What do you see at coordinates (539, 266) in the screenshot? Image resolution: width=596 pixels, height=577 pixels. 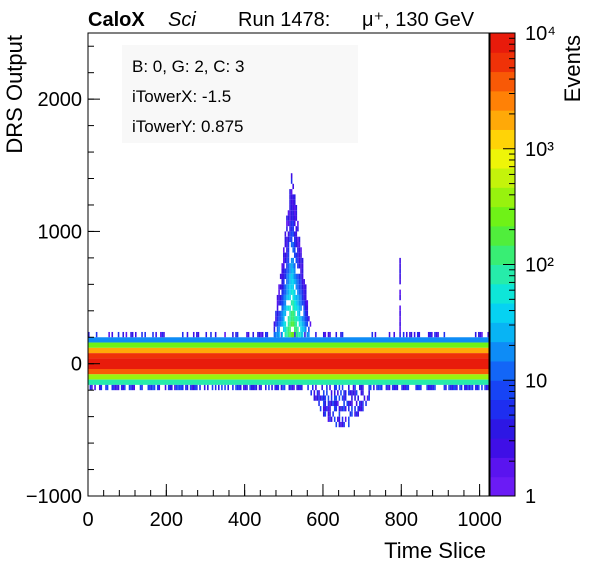 I see `z-tick-label: 10²` at bounding box center [539, 266].